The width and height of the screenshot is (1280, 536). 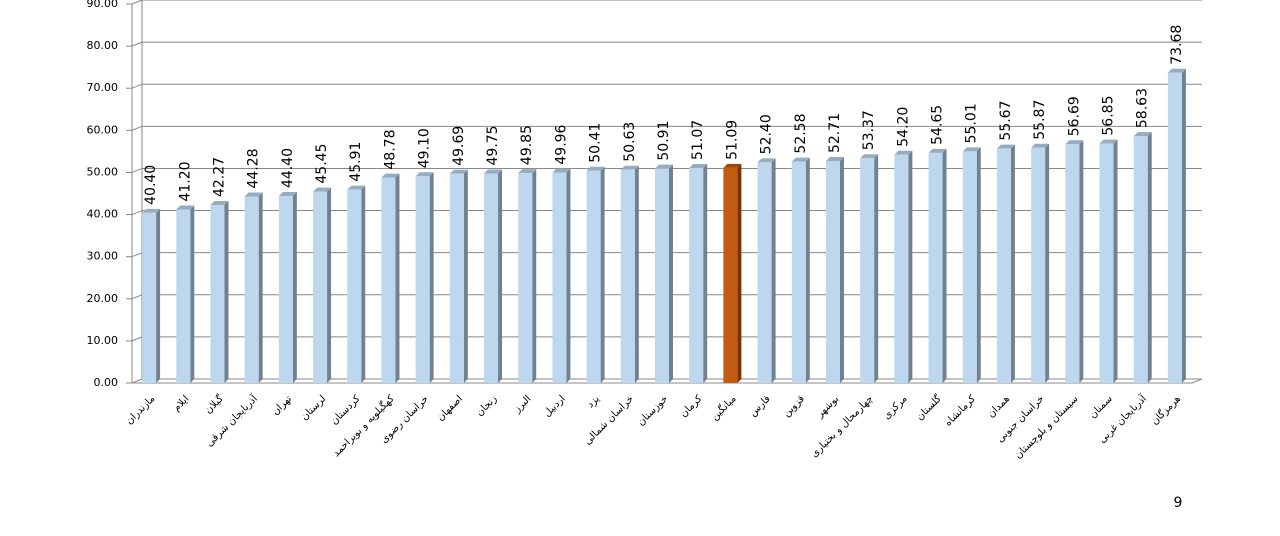 What do you see at coordinates (1040, 120) in the screenshot?
I see `value-label: 55.87` at bounding box center [1040, 120].